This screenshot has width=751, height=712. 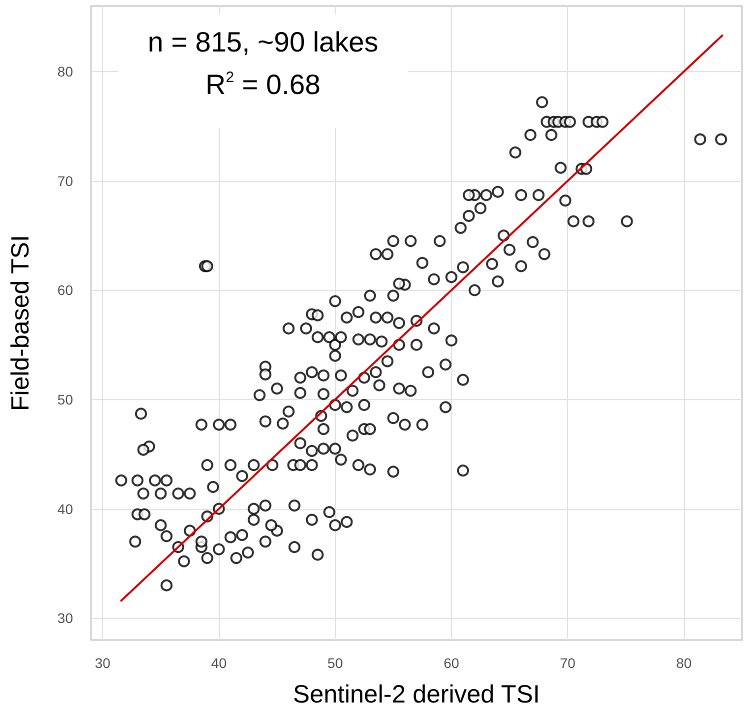 What do you see at coordinates (65, 508) in the screenshot?
I see `y-tick-label: 40` at bounding box center [65, 508].